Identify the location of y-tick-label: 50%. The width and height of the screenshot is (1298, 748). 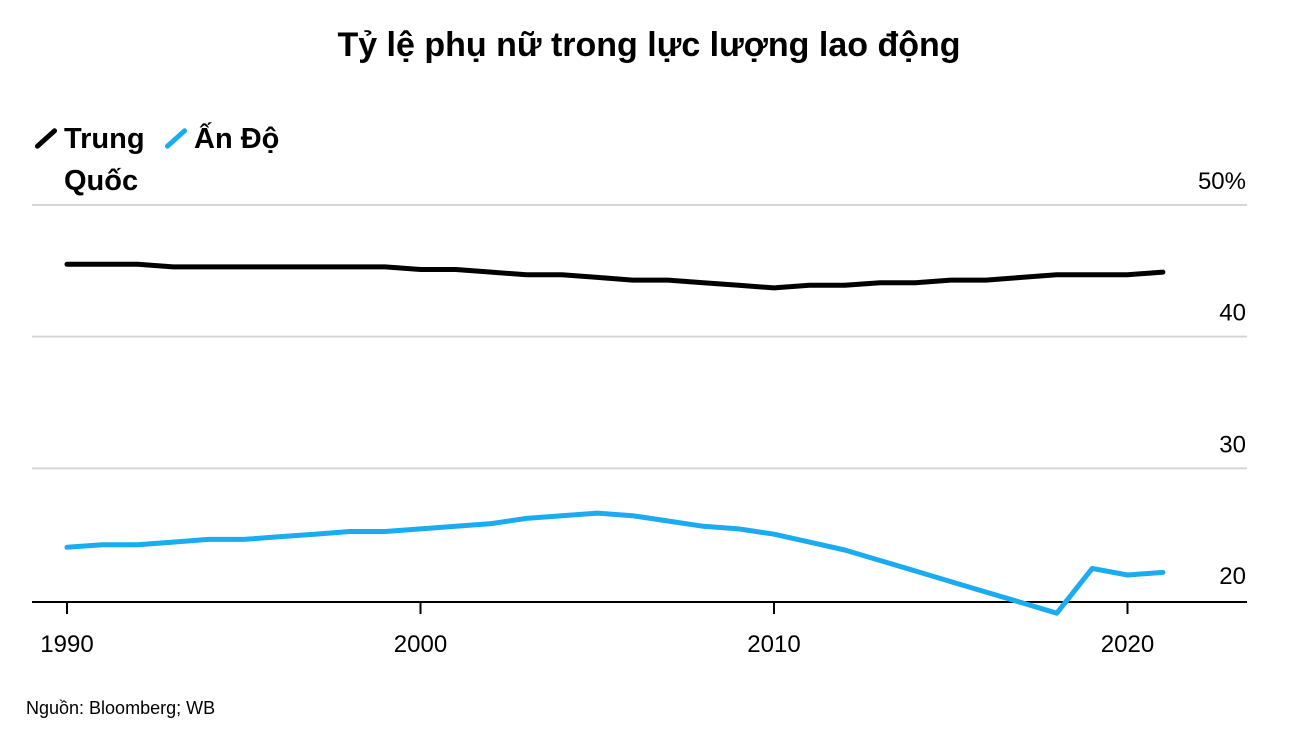
(1222, 181).